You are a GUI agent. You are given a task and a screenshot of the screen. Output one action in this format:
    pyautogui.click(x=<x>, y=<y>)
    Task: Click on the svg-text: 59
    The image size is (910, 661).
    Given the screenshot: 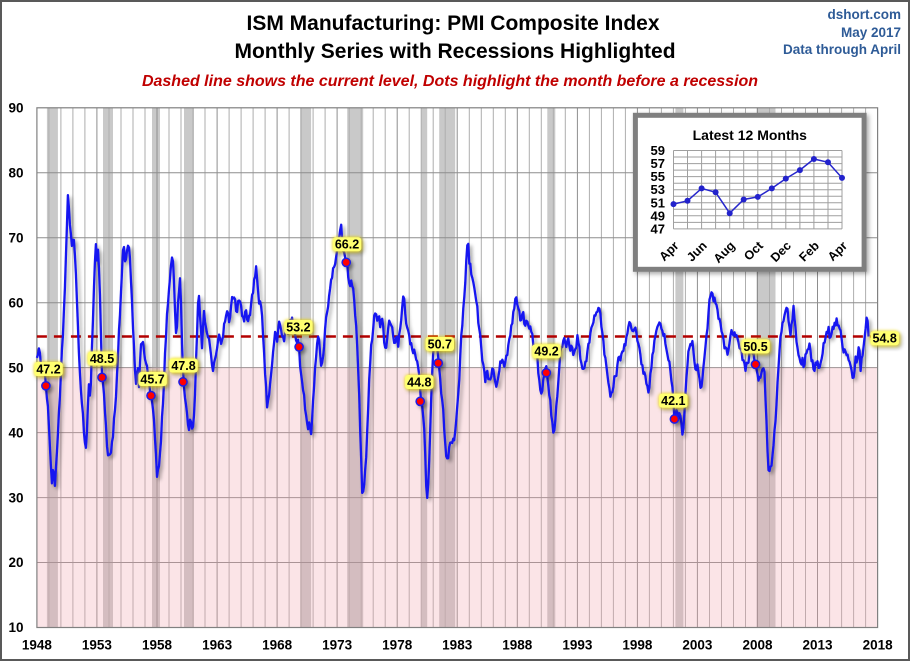 What is the action you would take?
    pyautogui.click(x=658, y=150)
    